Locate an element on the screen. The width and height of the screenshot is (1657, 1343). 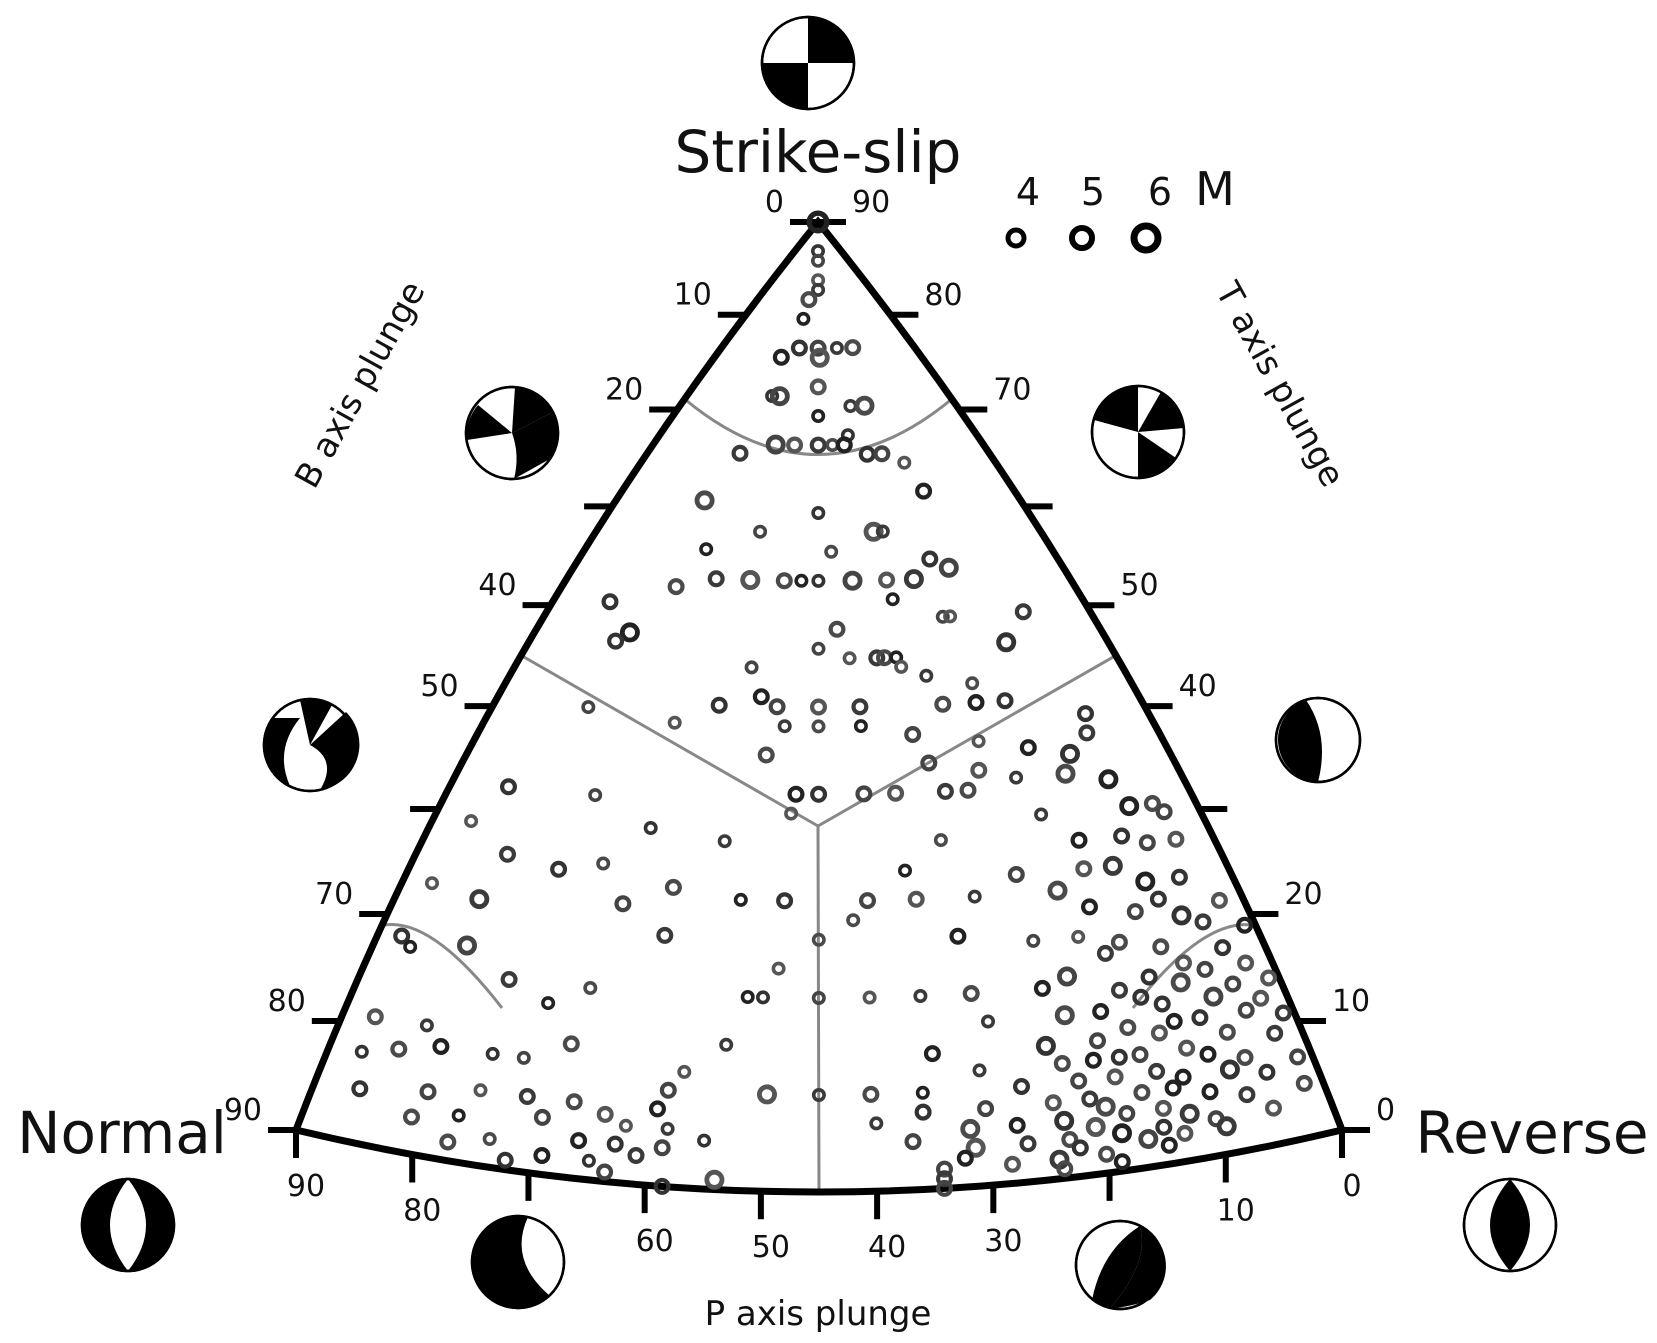
p-axis-tick-label-0: 0 is located at coordinates (1351, 1186).